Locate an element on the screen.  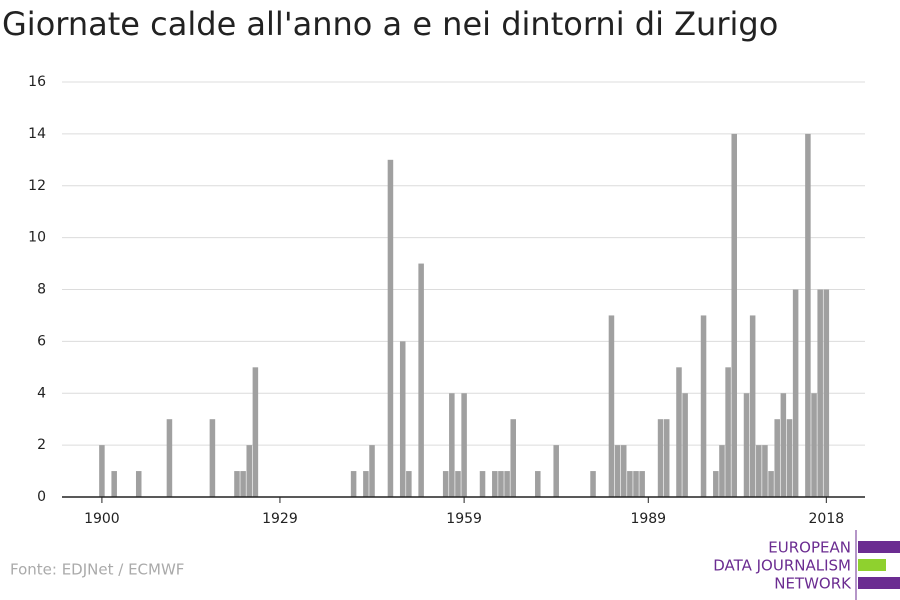
x-tick-label: 1989 is located at coordinates (648, 519).